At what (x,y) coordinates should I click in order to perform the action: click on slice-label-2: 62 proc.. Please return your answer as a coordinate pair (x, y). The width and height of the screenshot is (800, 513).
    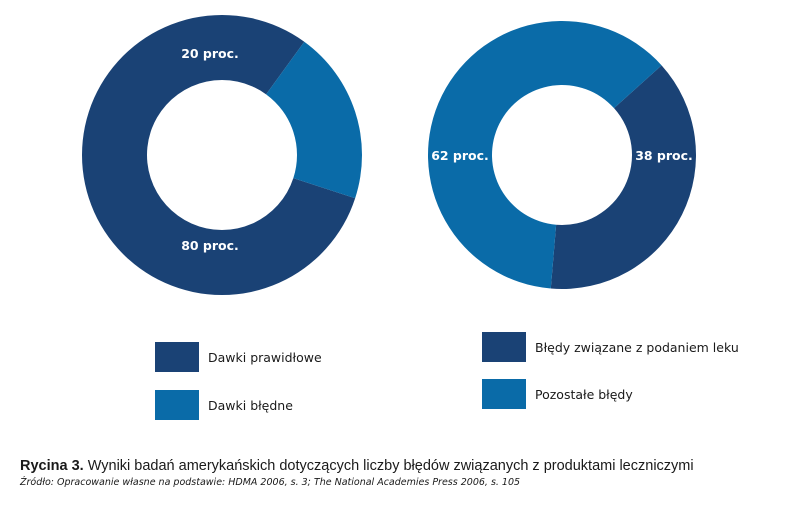
    Looking at the image, I should click on (460, 155).